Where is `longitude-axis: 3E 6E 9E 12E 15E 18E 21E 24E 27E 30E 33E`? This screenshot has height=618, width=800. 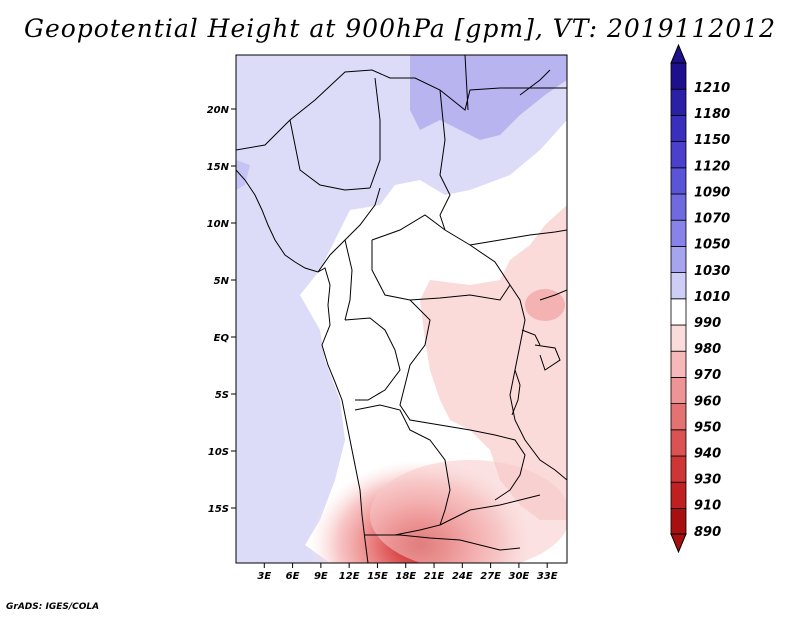 longitude-axis: 3E 6E 9E 12E 15E 18E 21E 24E 27E 30E 33E is located at coordinates (407, 572).